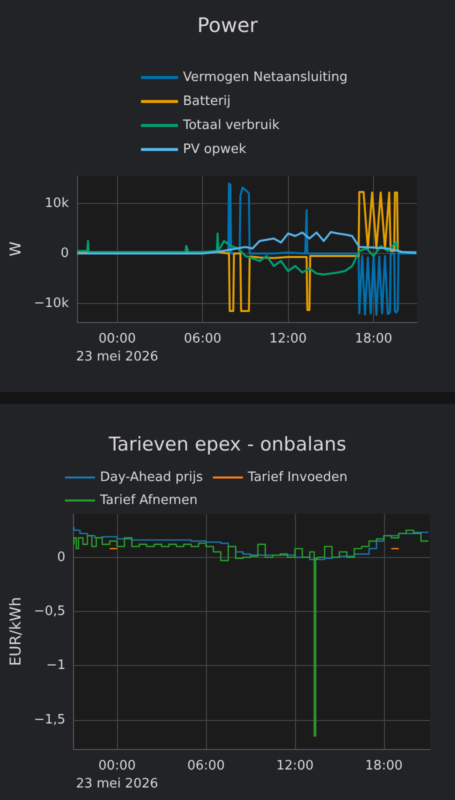 Image resolution: width=455 pixels, height=800 pixels. What do you see at coordinates (15, 631) in the screenshot?
I see `y-axis-title: EUR/kWh` at bounding box center [15, 631].